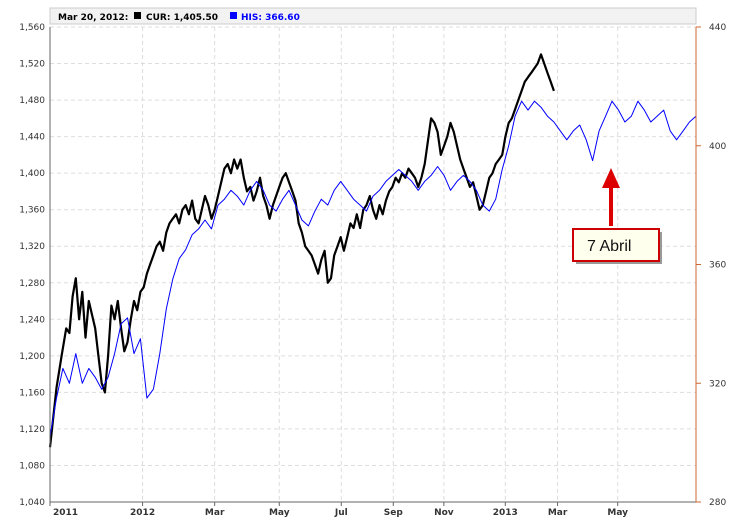 The height and width of the screenshot is (528, 734). I want to click on x-tick-label: Jul, so click(341, 513).